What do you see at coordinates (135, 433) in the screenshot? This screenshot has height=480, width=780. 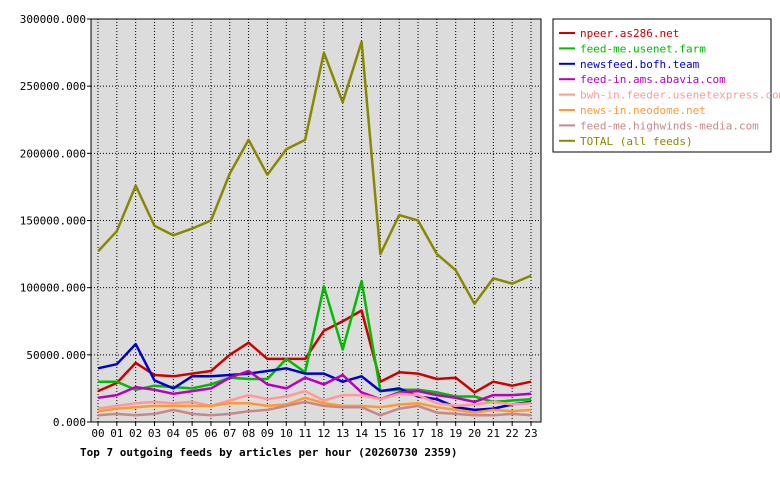 I see `x-tick-label: 02` at bounding box center [135, 433].